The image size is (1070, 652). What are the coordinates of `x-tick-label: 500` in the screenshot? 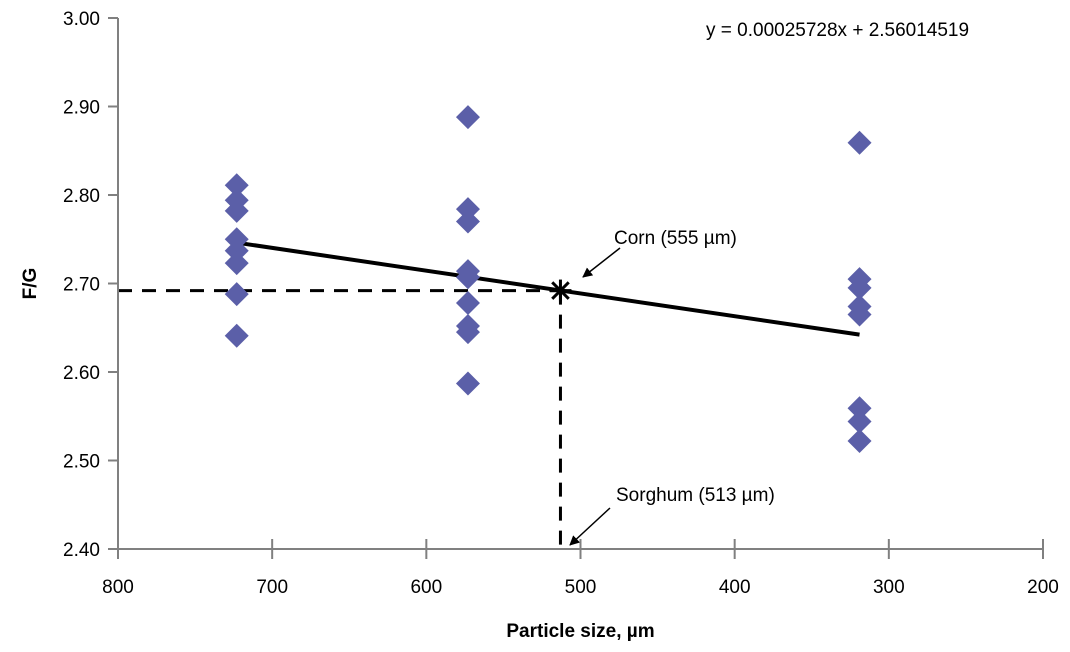 It's located at (581, 587).